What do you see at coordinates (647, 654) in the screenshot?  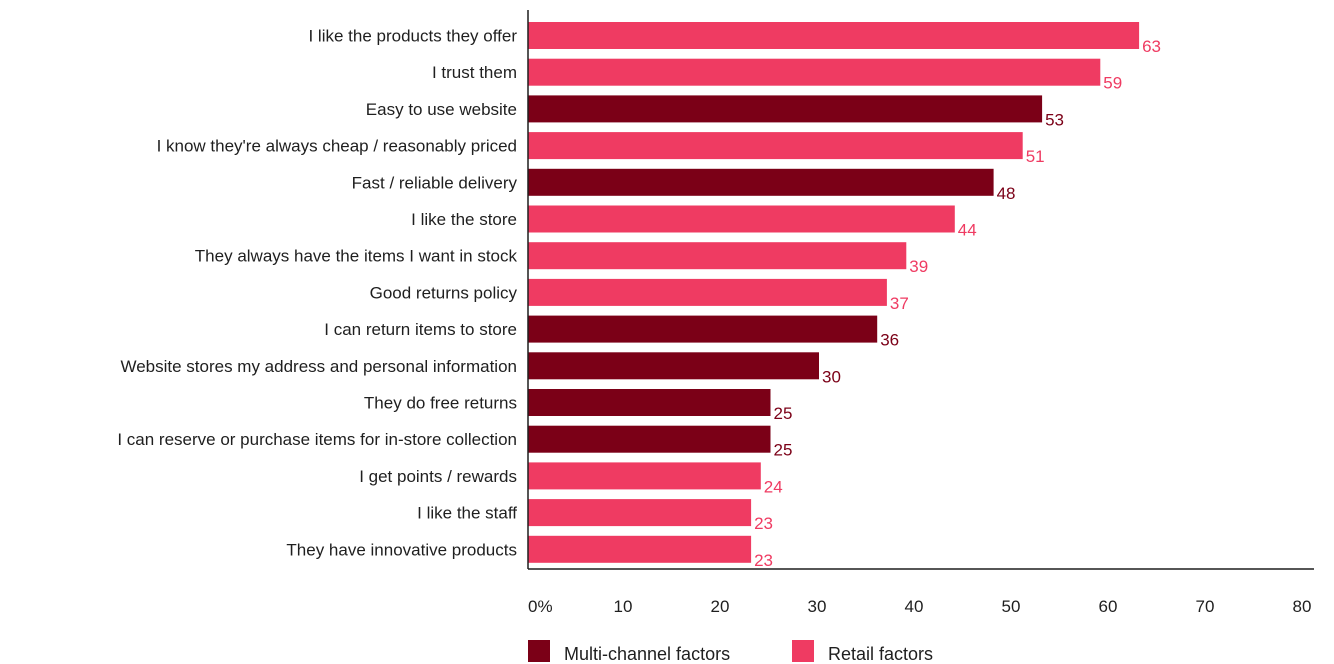 I see `legend-label-multi-channel: Multi-channel factors` at bounding box center [647, 654].